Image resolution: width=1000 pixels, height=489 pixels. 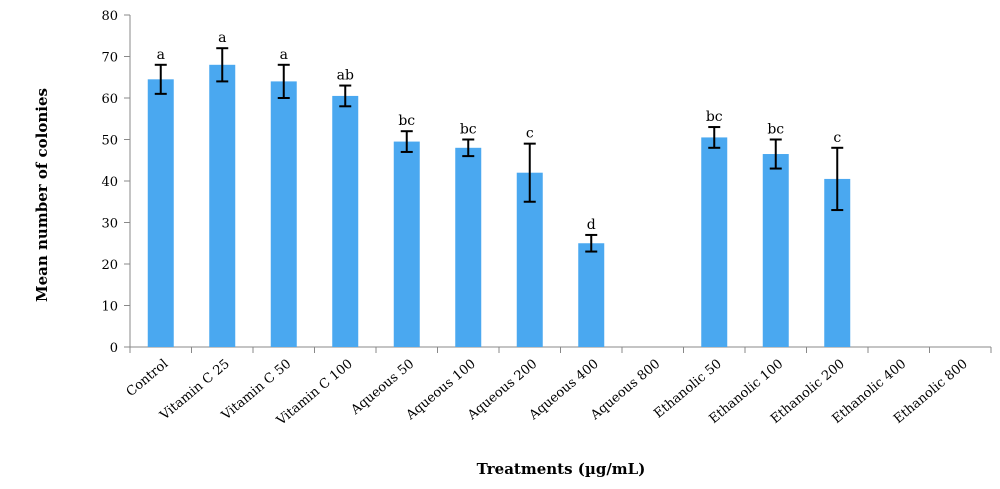 What do you see at coordinates (42, 195) in the screenshot?
I see `y-axis-title: Mean number of colonies` at bounding box center [42, 195].